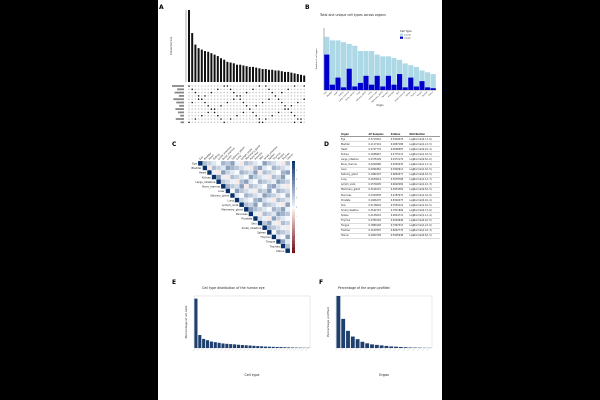 Image resolution: width=600 pixels, height=400 pixels. I want to click on heatmap-col-label: Uterus, so click(290, 156).